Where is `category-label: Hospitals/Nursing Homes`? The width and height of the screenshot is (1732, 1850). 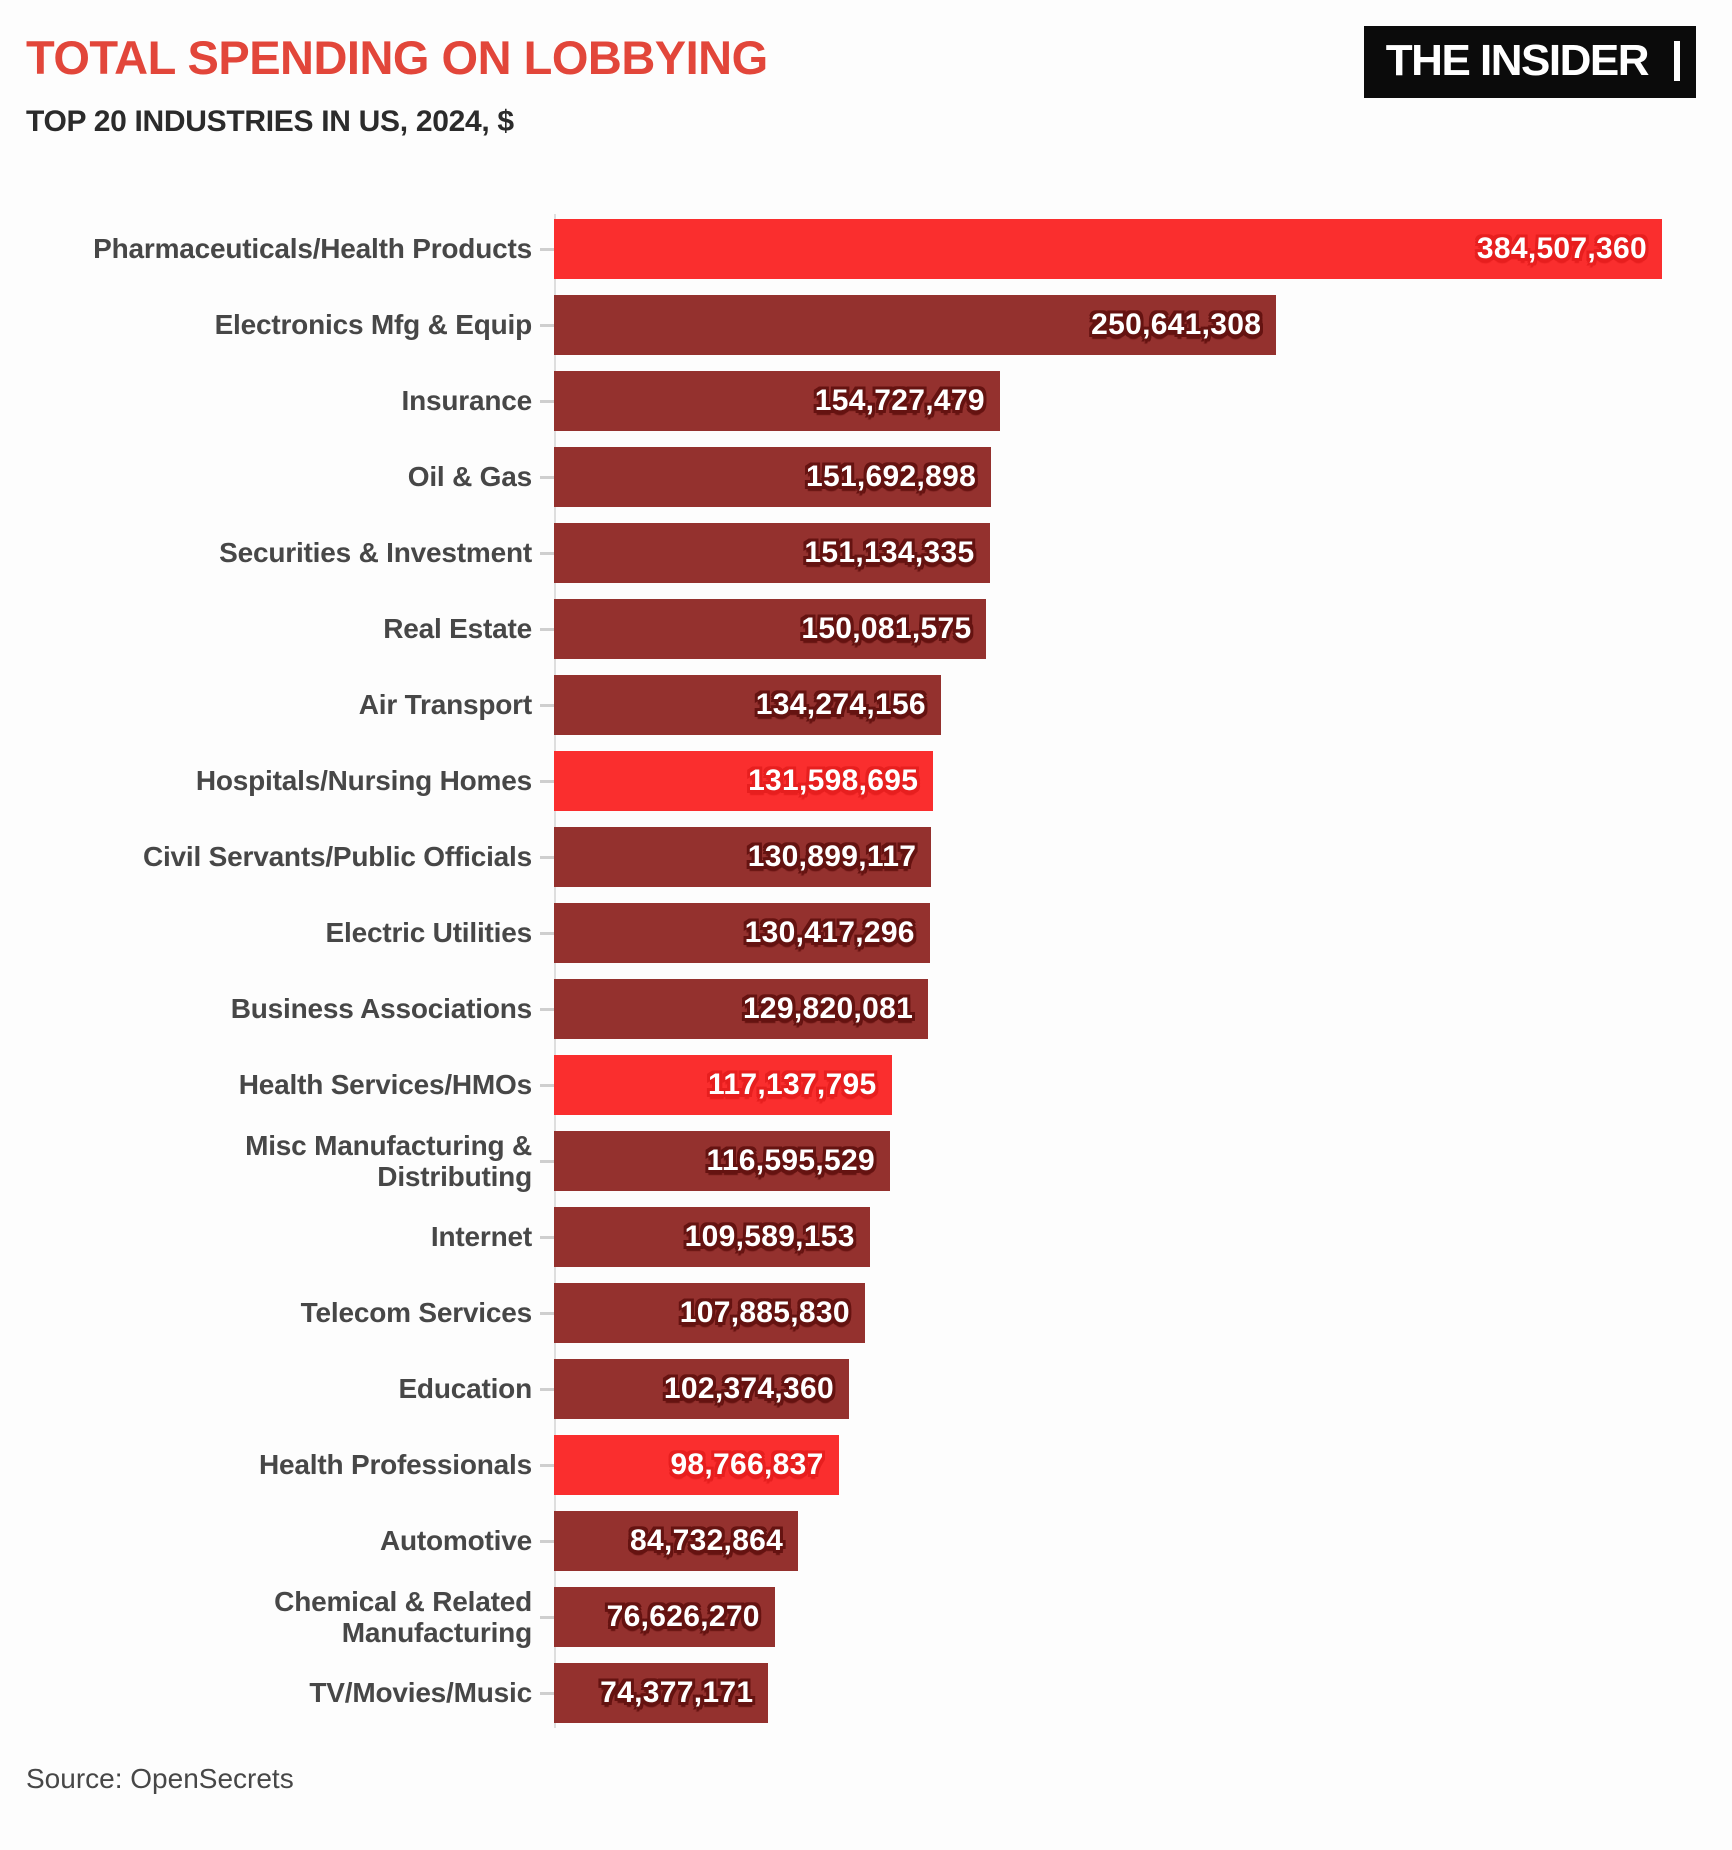
category-label: Hospitals/Nursing Homes is located at coordinates (363, 781).